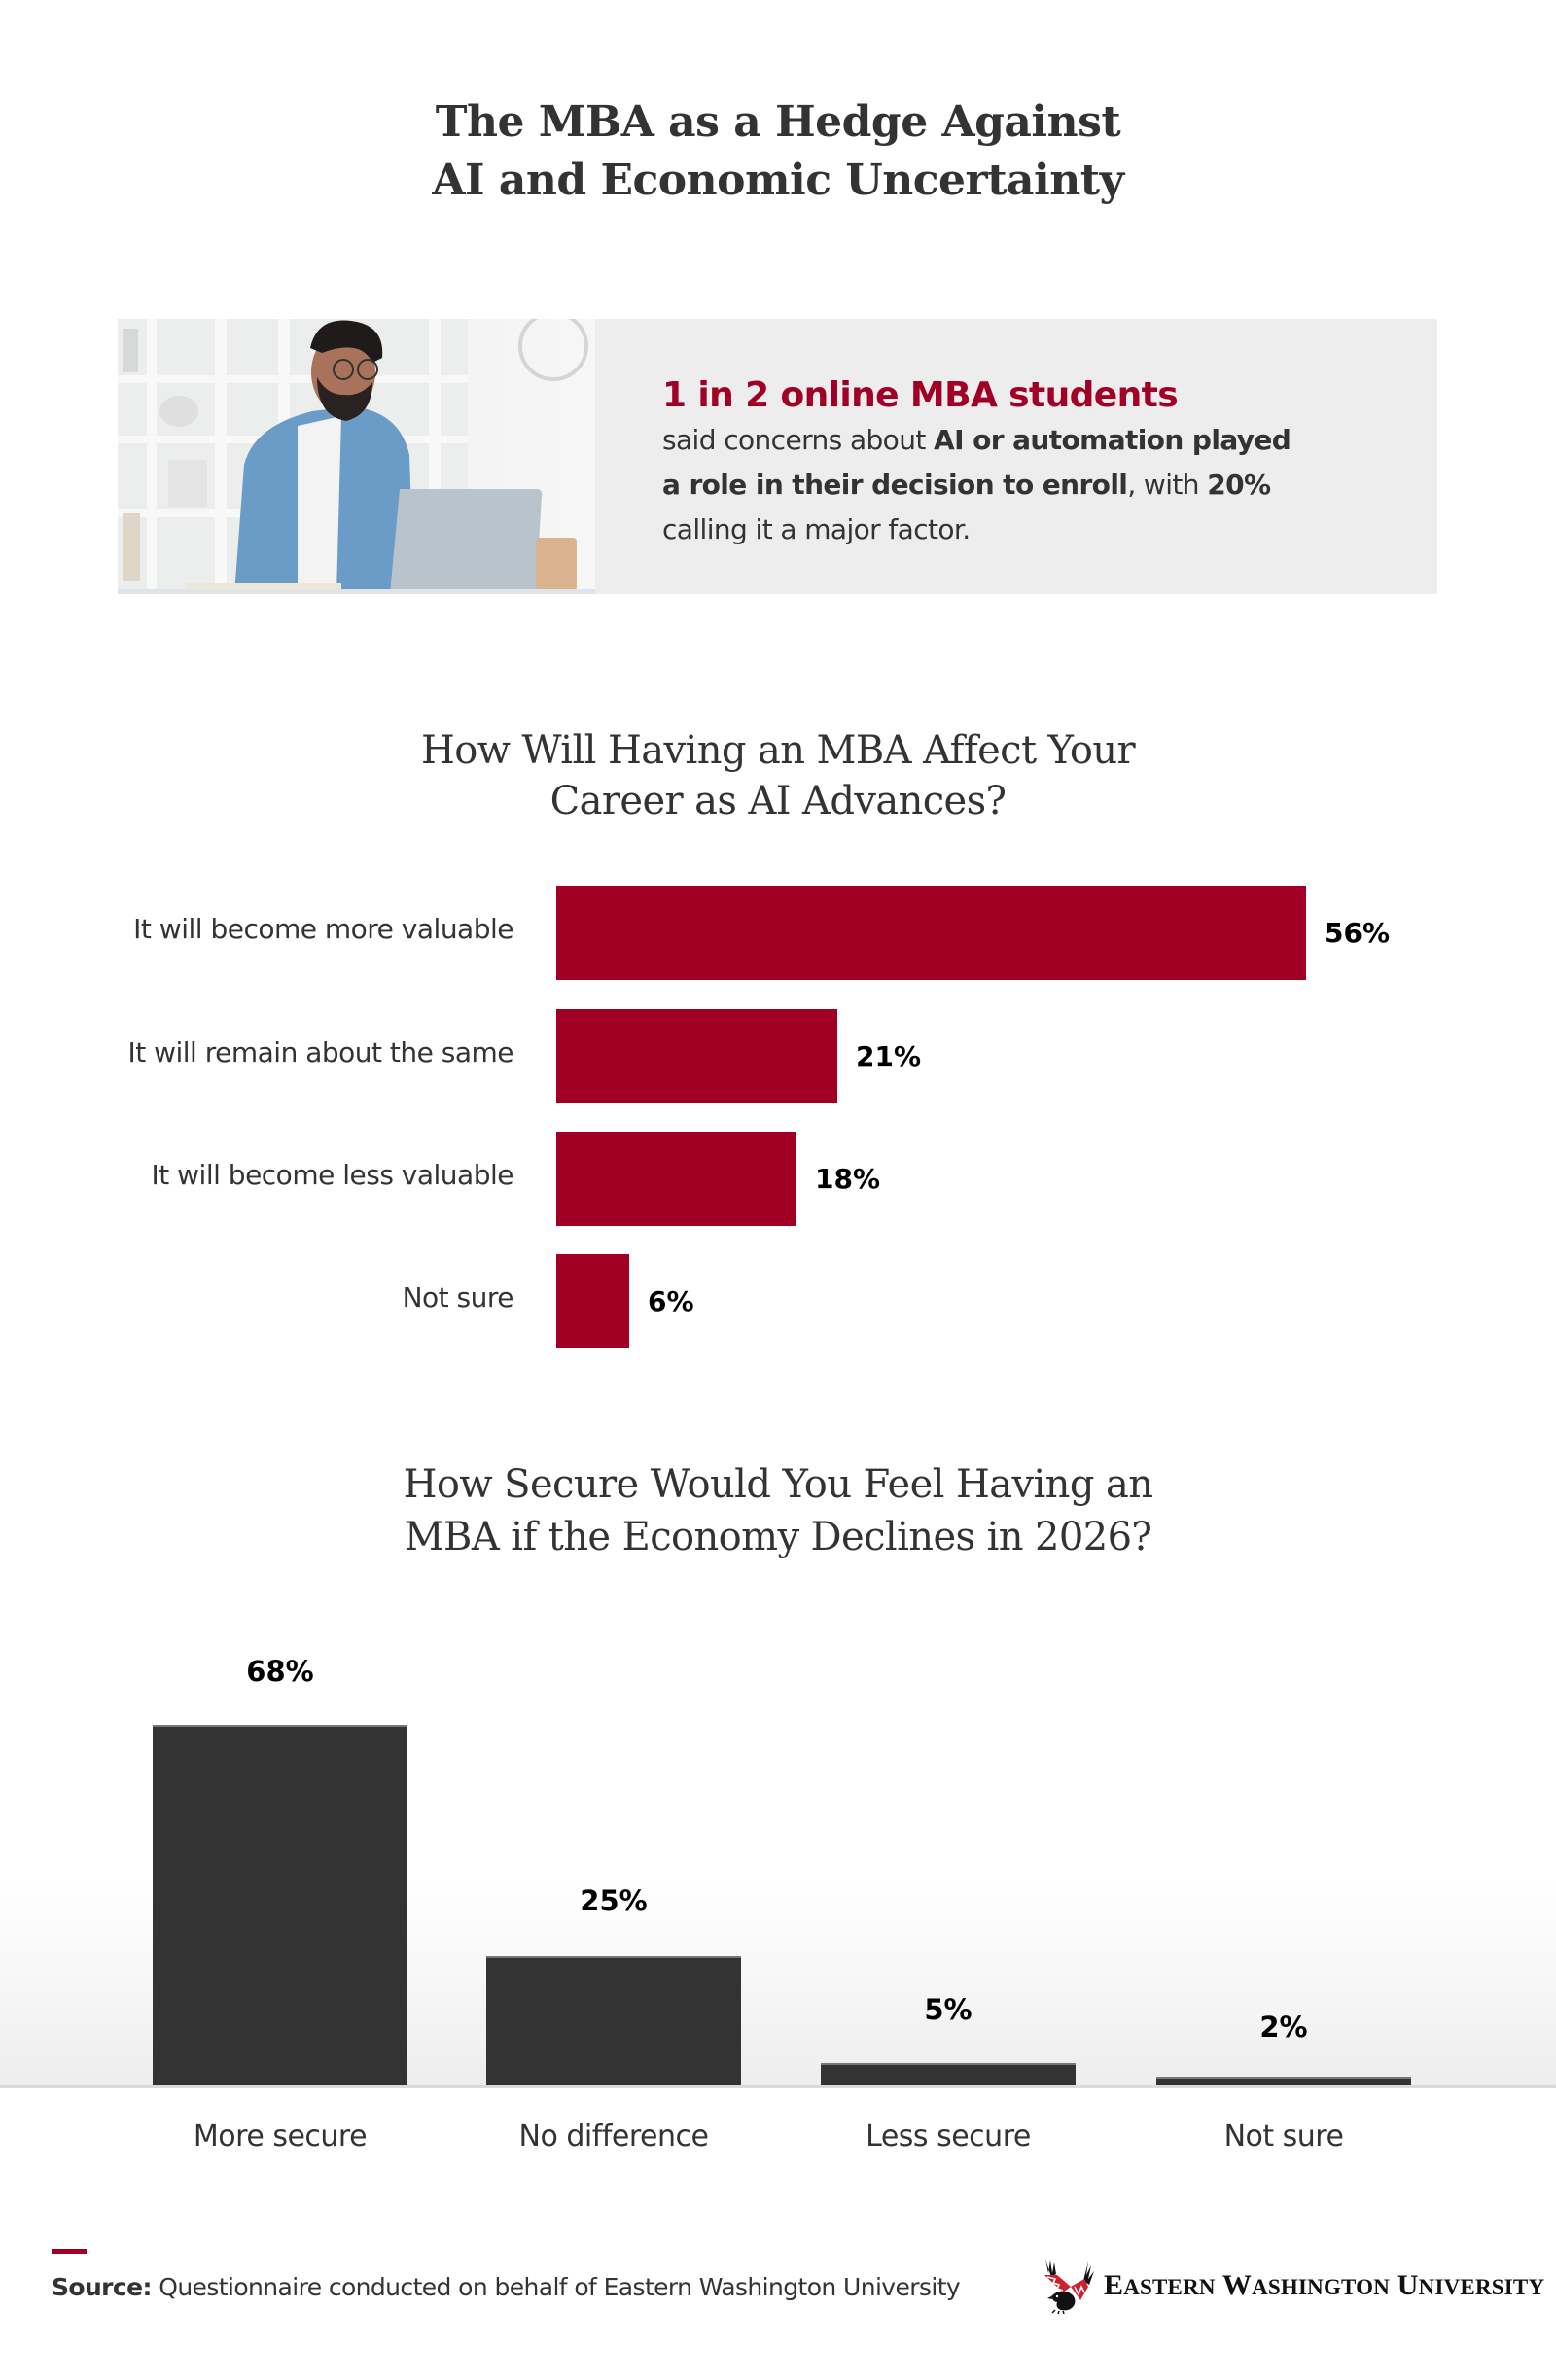 The width and height of the screenshot is (1556, 2380). What do you see at coordinates (1169, 2287) in the screenshot?
I see `wordmark-rest: ASTERN` at bounding box center [1169, 2287].